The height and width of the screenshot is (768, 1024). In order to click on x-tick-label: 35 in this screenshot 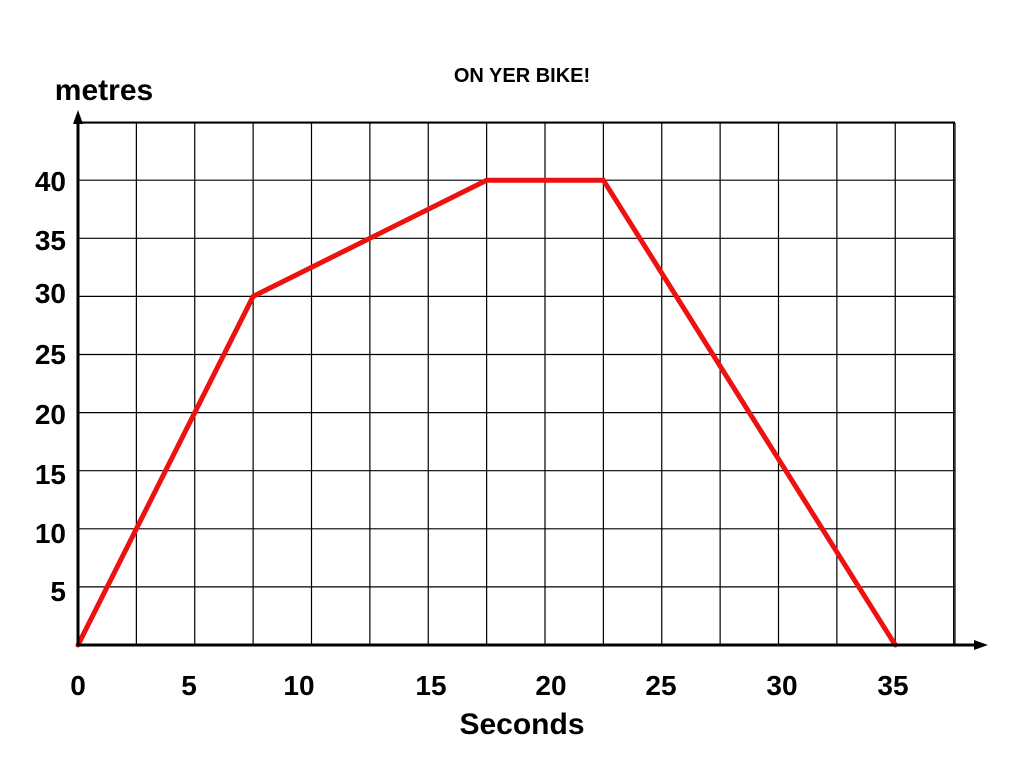, I will do `click(892, 685)`.